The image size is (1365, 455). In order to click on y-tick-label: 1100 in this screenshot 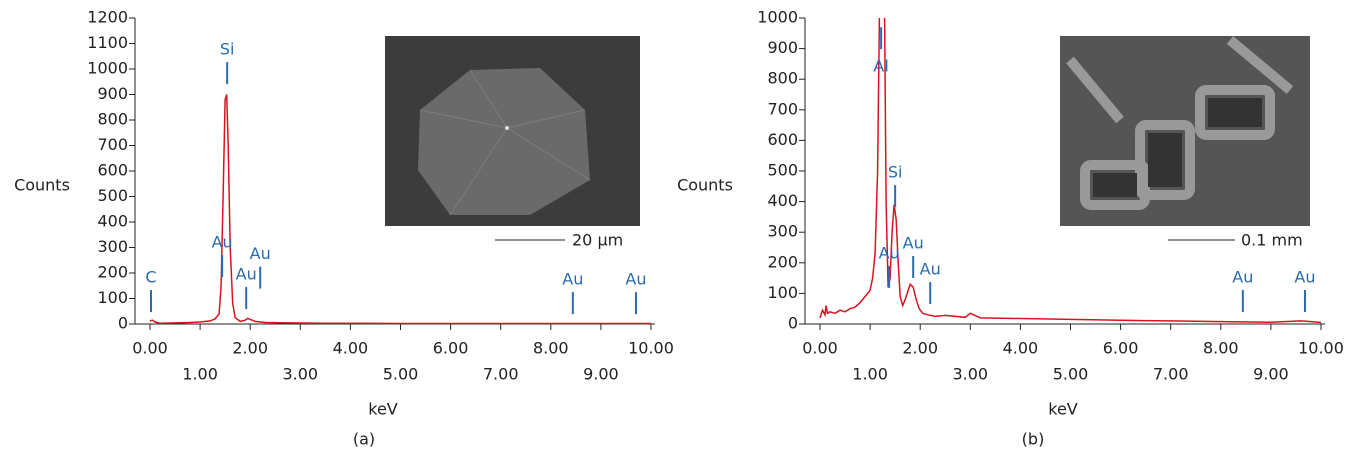, I will do `click(107, 42)`.